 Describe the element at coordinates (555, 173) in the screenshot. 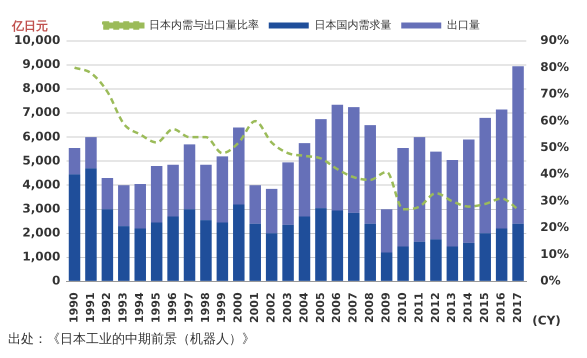

I see `y2-tick-label: 40%` at that location.